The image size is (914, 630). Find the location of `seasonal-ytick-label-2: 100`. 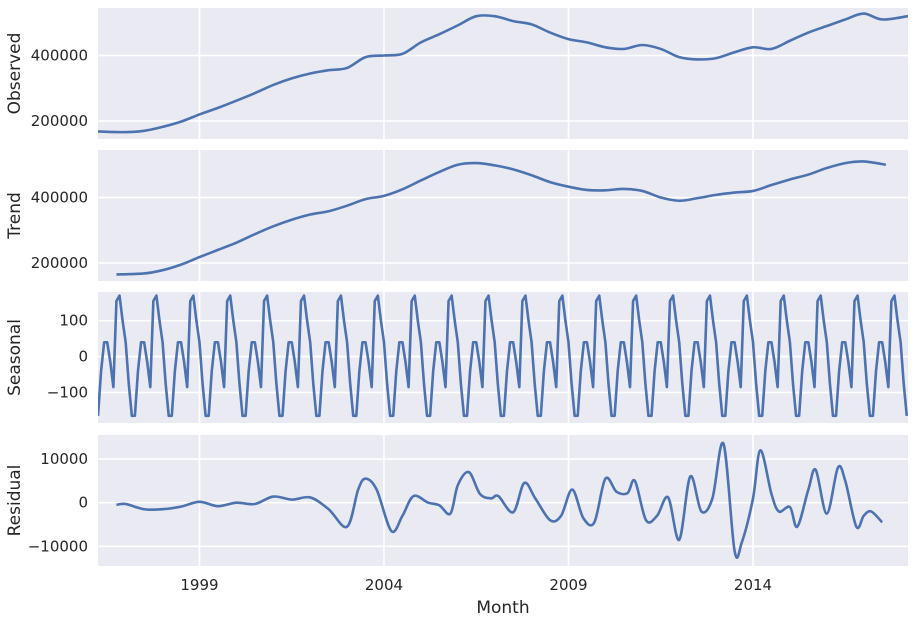

seasonal-ytick-label-2: 100 is located at coordinates (73, 321).